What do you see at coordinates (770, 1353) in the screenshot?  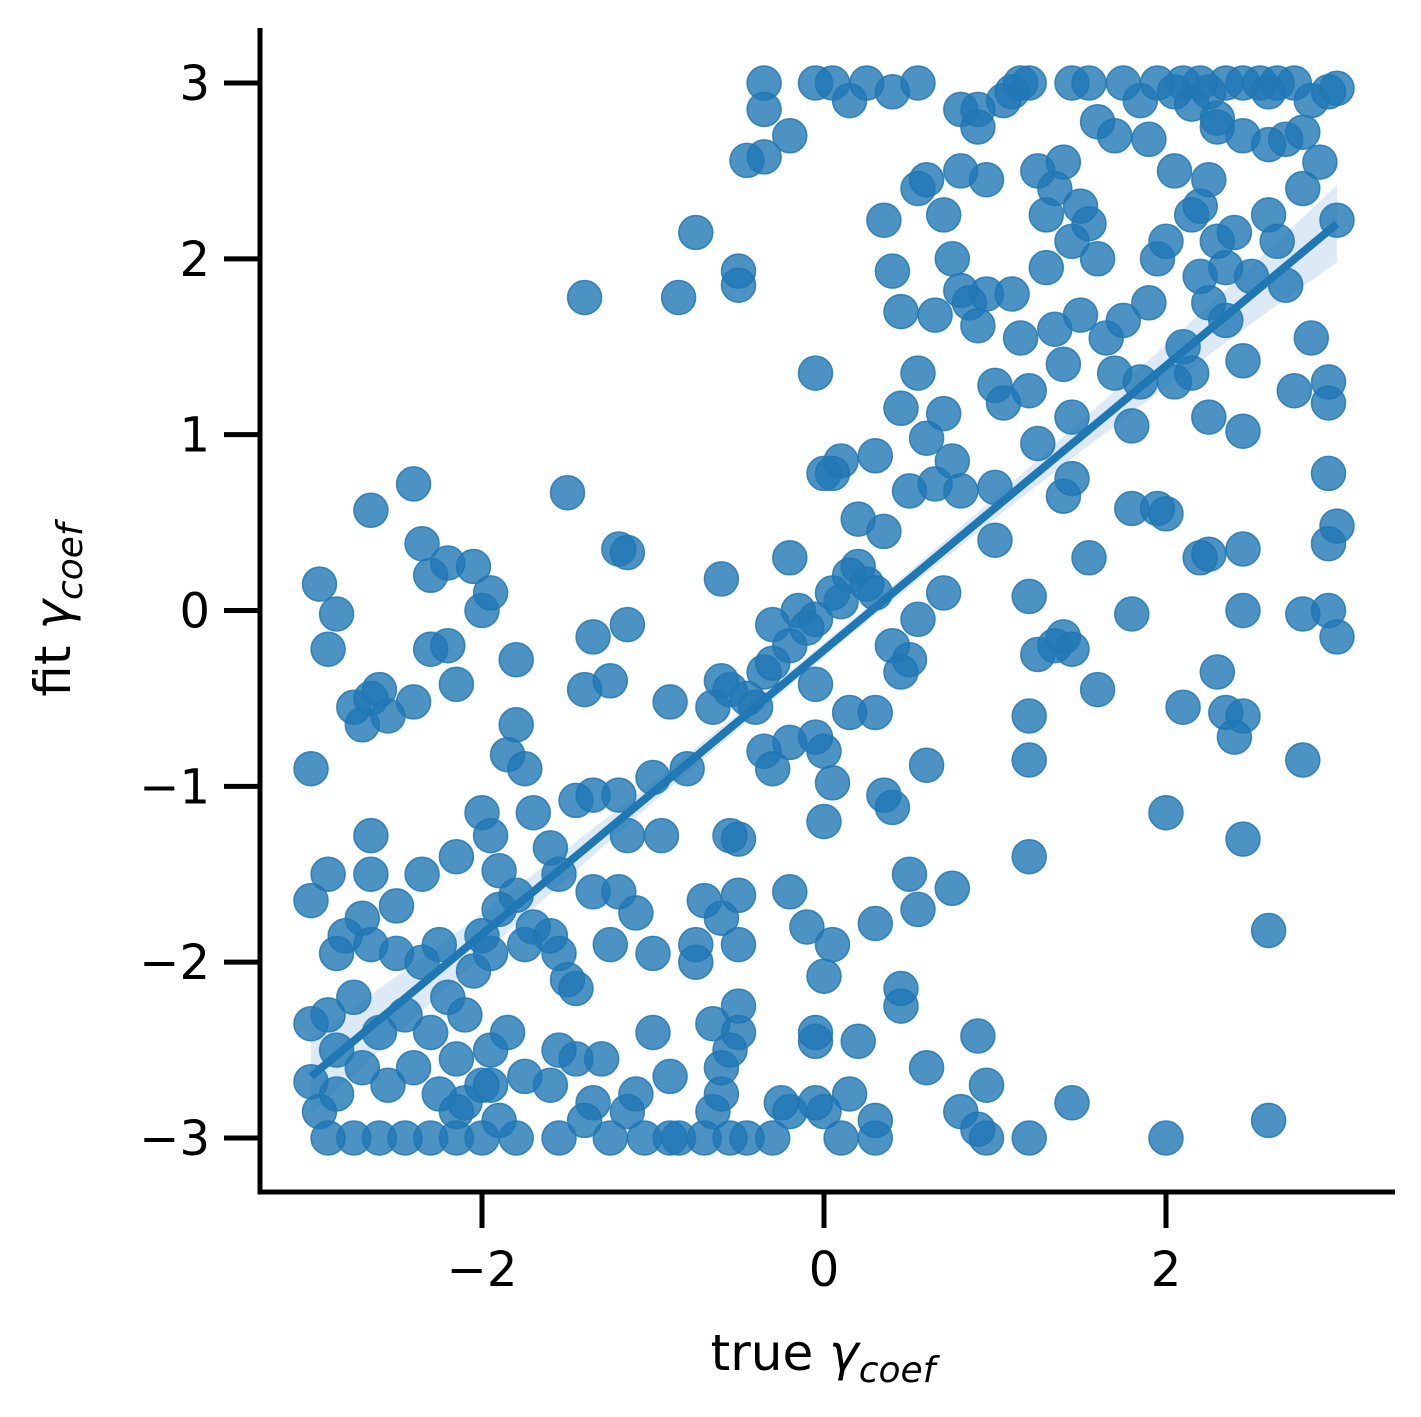 I see `x-axis-label-text: true` at bounding box center [770, 1353].